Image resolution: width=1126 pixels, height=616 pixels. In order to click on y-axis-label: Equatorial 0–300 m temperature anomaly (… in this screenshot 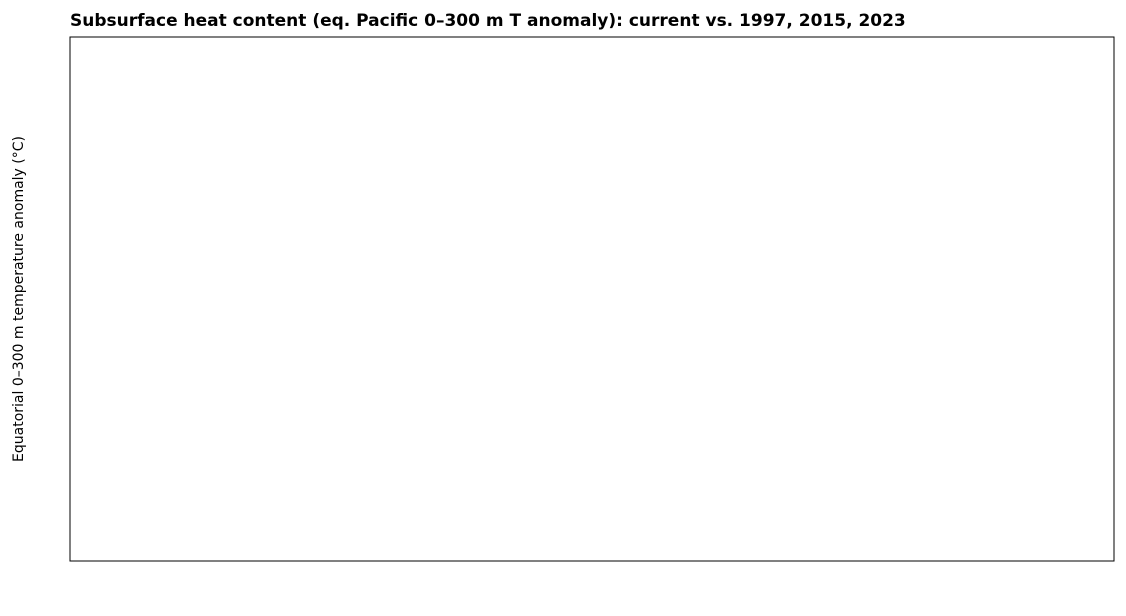, I will do `click(19, 299)`.